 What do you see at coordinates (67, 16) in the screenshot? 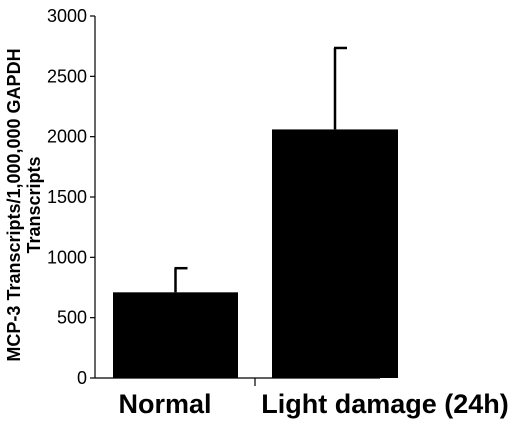
I see `y-tick-label: 3000` at bounding box center [67, 16].